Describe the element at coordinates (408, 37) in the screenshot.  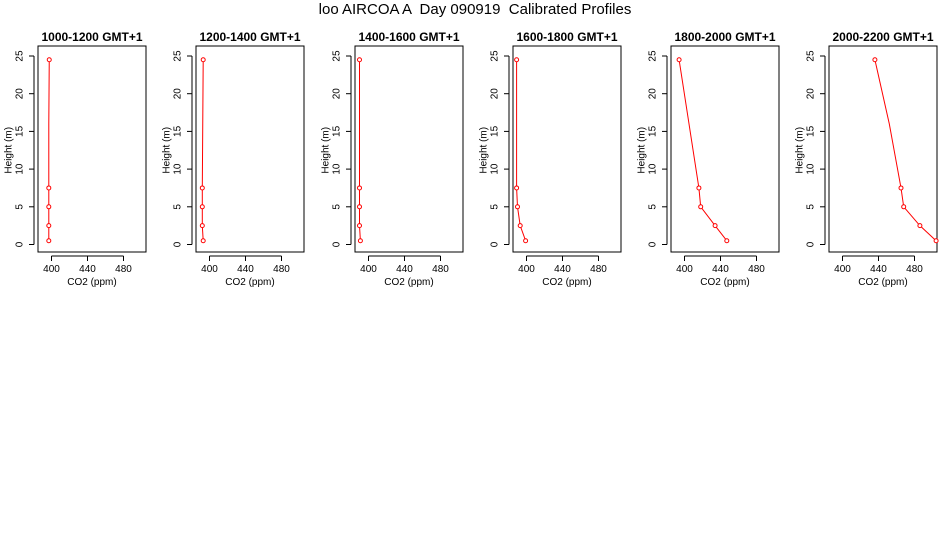
I see `panel-title: 1400-1600 GMT+1` at that location.